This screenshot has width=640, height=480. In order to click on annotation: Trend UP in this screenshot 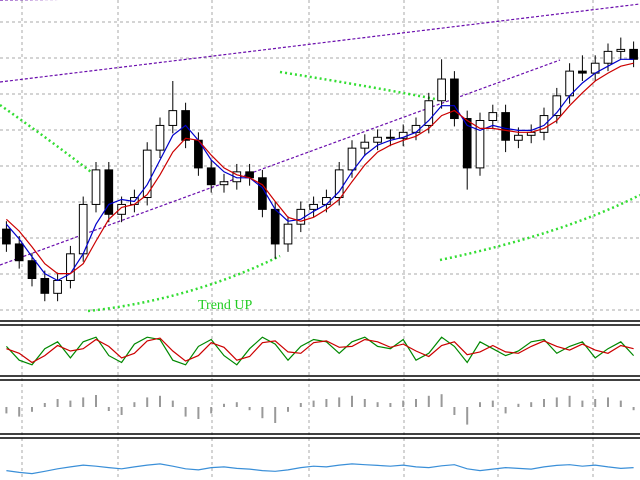, I will do `click(225, 305)`.